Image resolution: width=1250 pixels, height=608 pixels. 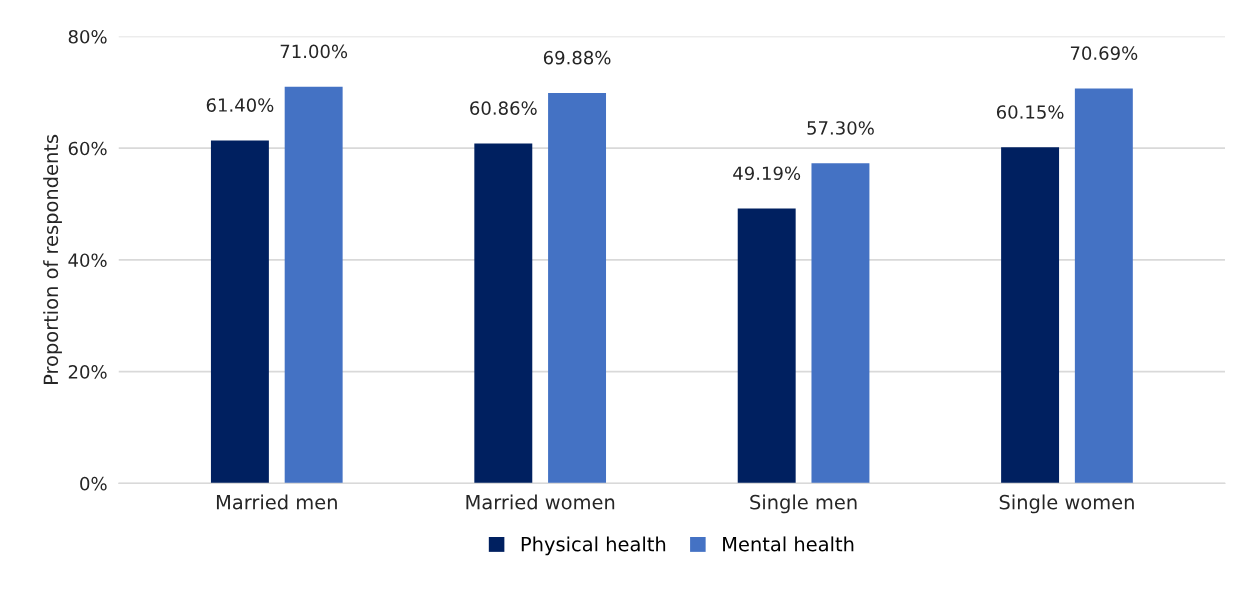 What do you see at coordinates (803, 504) in the screenshot?
I see `x-tick-label: Single men` at bounding box center [803, 504].